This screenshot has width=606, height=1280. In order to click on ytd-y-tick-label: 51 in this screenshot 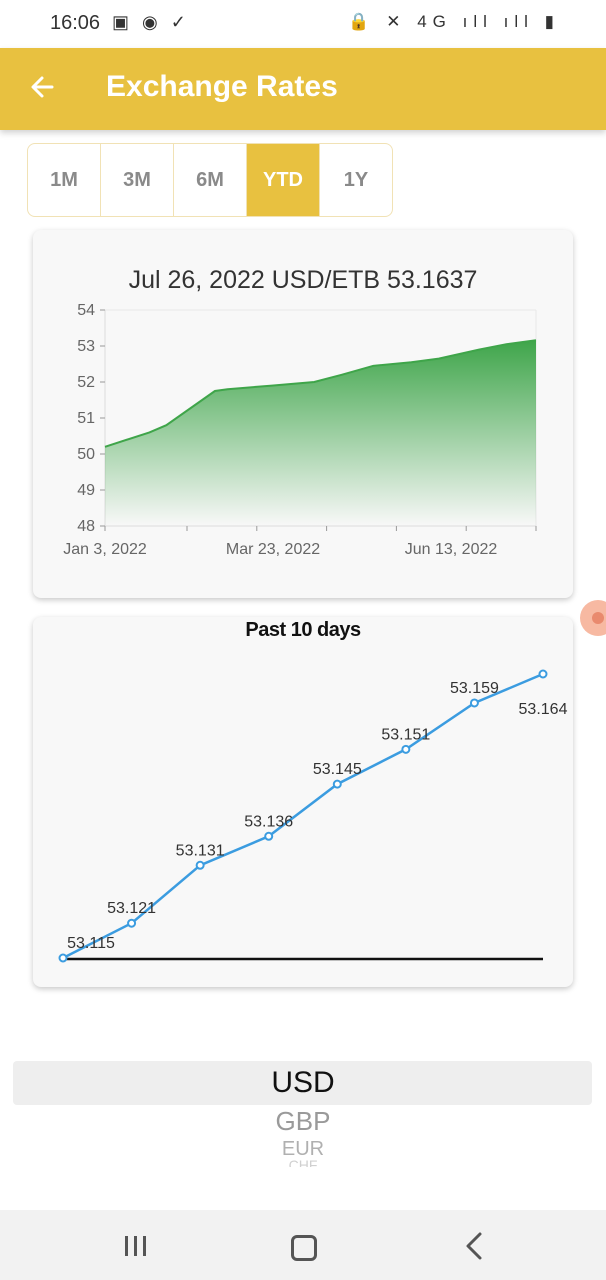, I will do `click(86, 418)`.